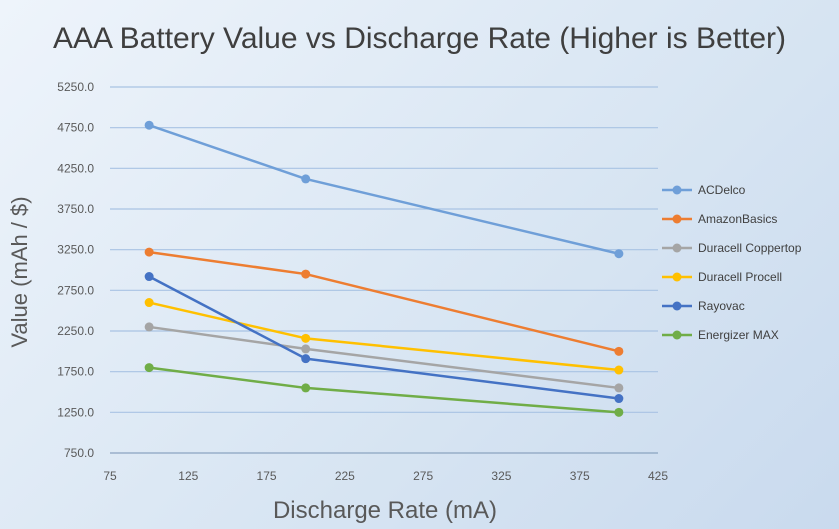  What do you see at coordinates (110, 476) in the screenshot?
I see `x-tick-label: 75` at bounding box center [110, 476].